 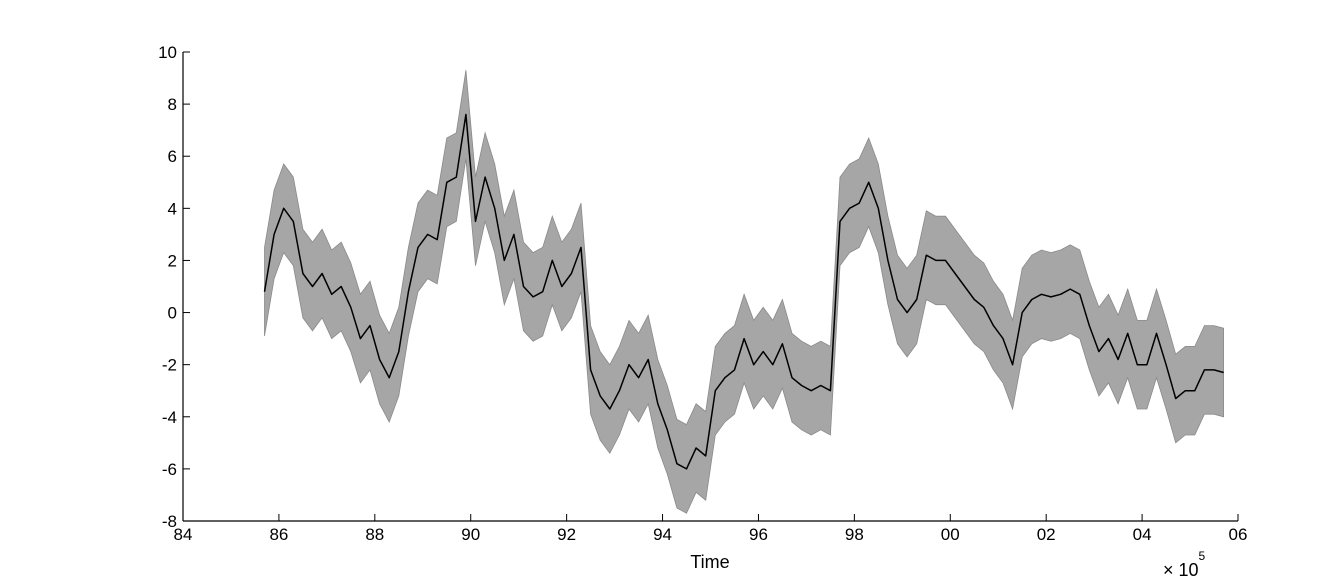 I want to click on x-axis-title: Time, so click(x=709, y=562).